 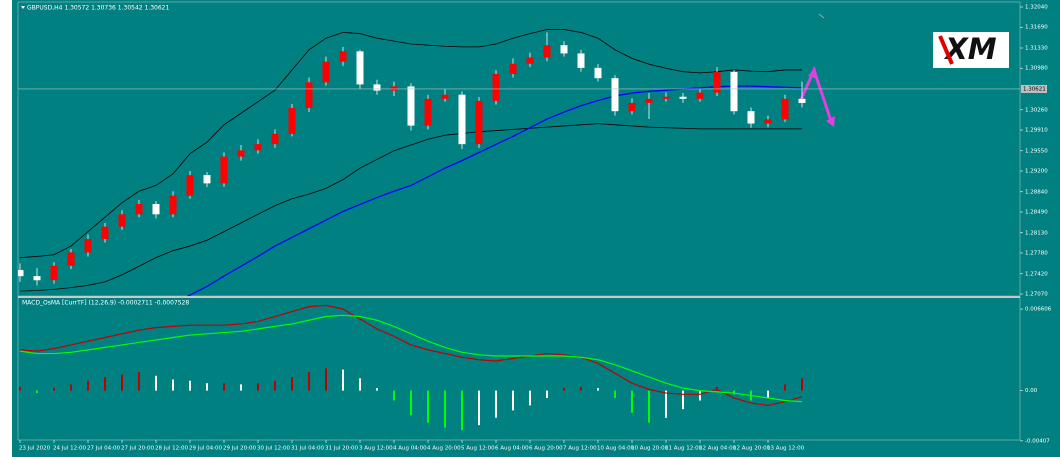 What do you see at coordinates (239, 449) in the screenshot?
I see `x-tick-label: 29 Jul 20:00` at bounding box center [239, 449].